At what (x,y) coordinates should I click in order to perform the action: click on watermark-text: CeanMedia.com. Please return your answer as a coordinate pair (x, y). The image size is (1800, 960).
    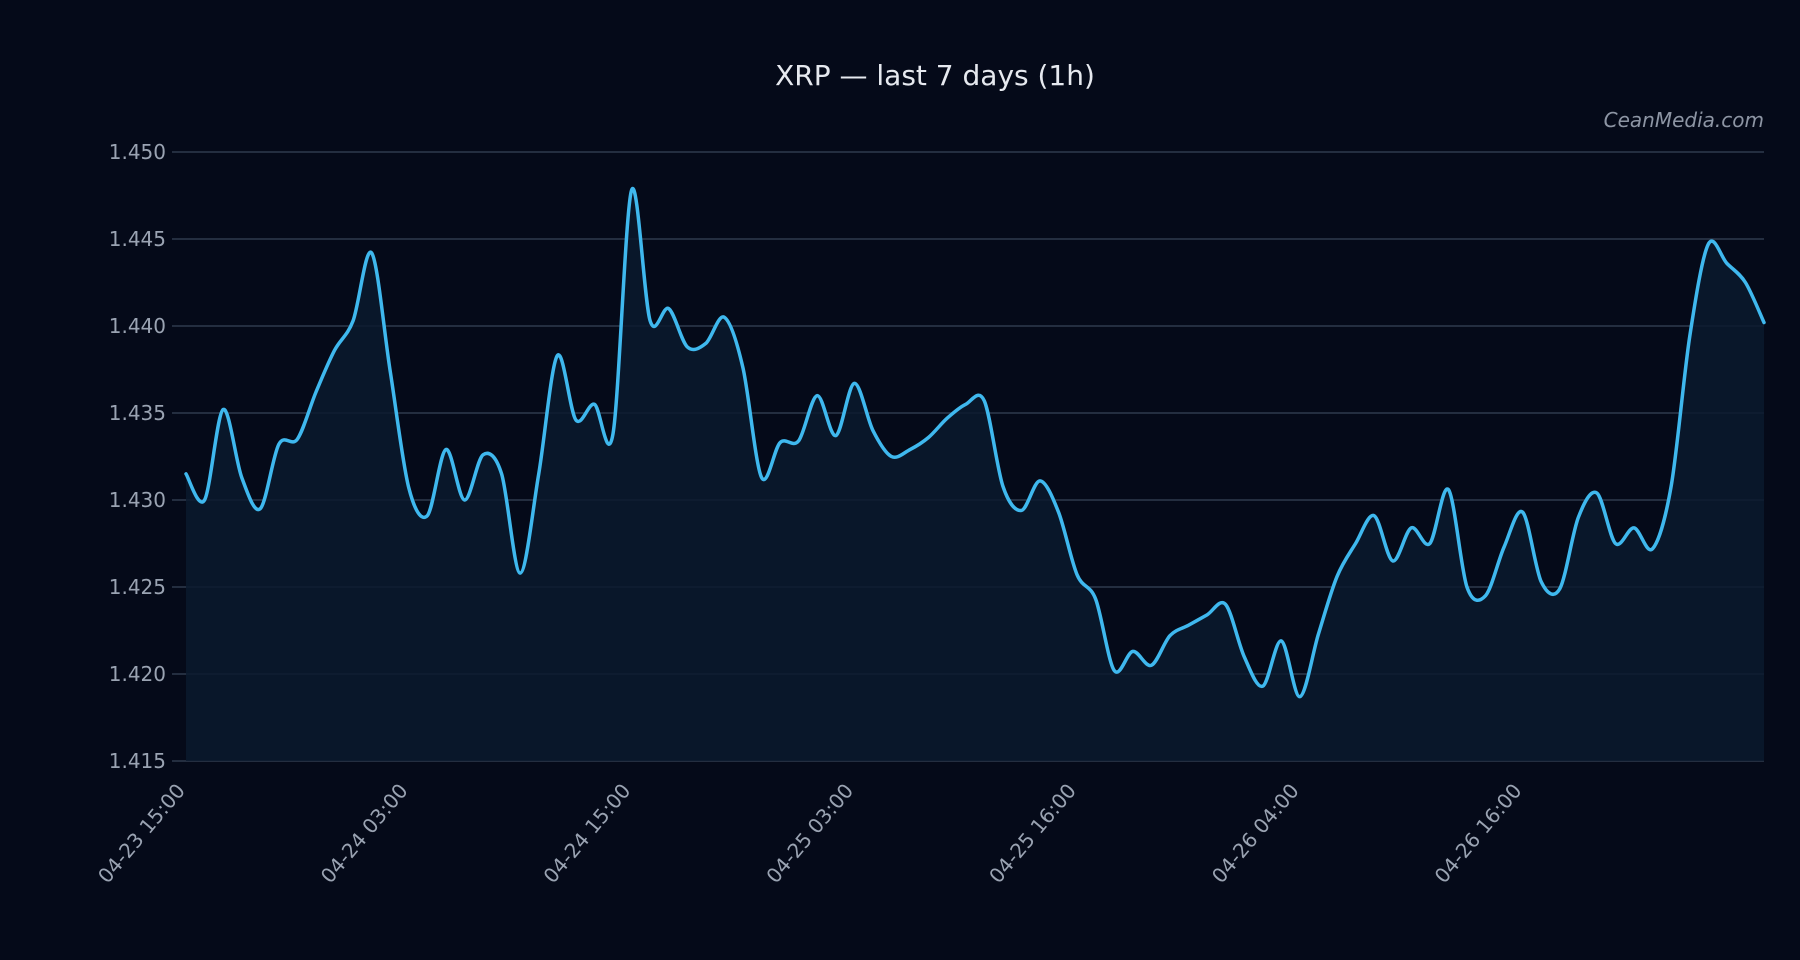
    Looking at the image, I should click on (1684, 120).